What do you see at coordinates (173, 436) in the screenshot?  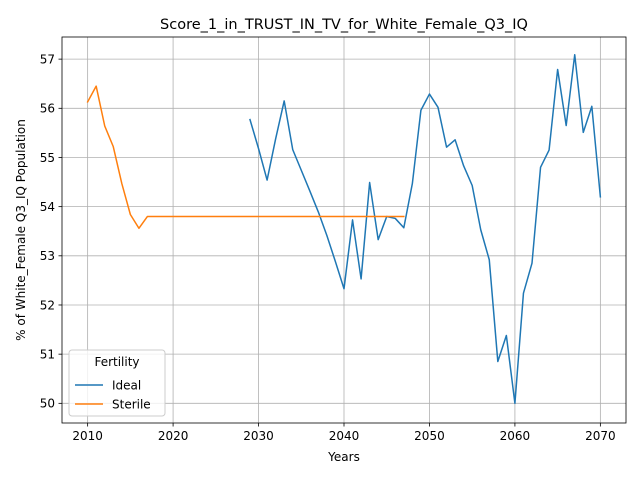 I see `x-tick-label: 2020` at bounding box center [173, 436].